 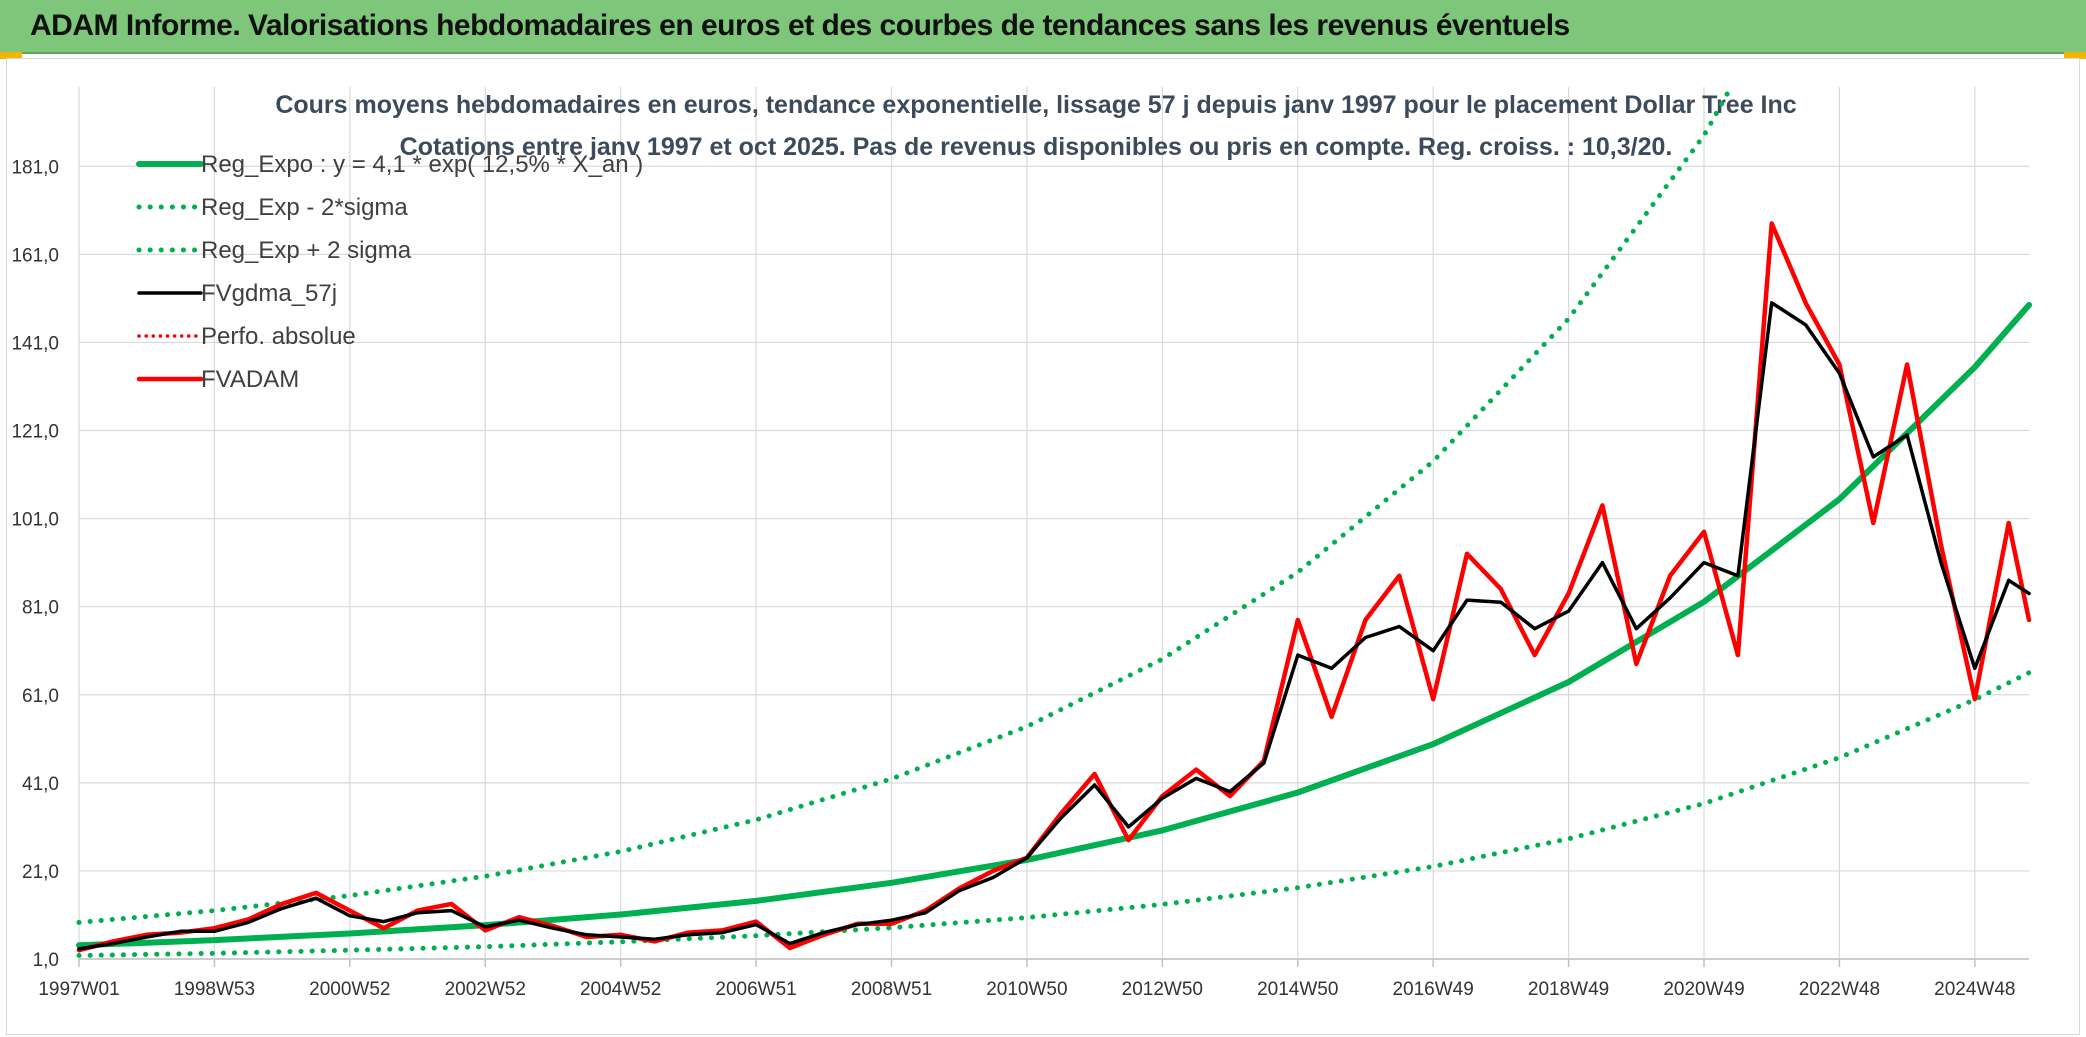 What do you see at coordinates (35, 255) in the screenshot?
I see `y-tick-label: 161,0` at bounding box center [35, 255].